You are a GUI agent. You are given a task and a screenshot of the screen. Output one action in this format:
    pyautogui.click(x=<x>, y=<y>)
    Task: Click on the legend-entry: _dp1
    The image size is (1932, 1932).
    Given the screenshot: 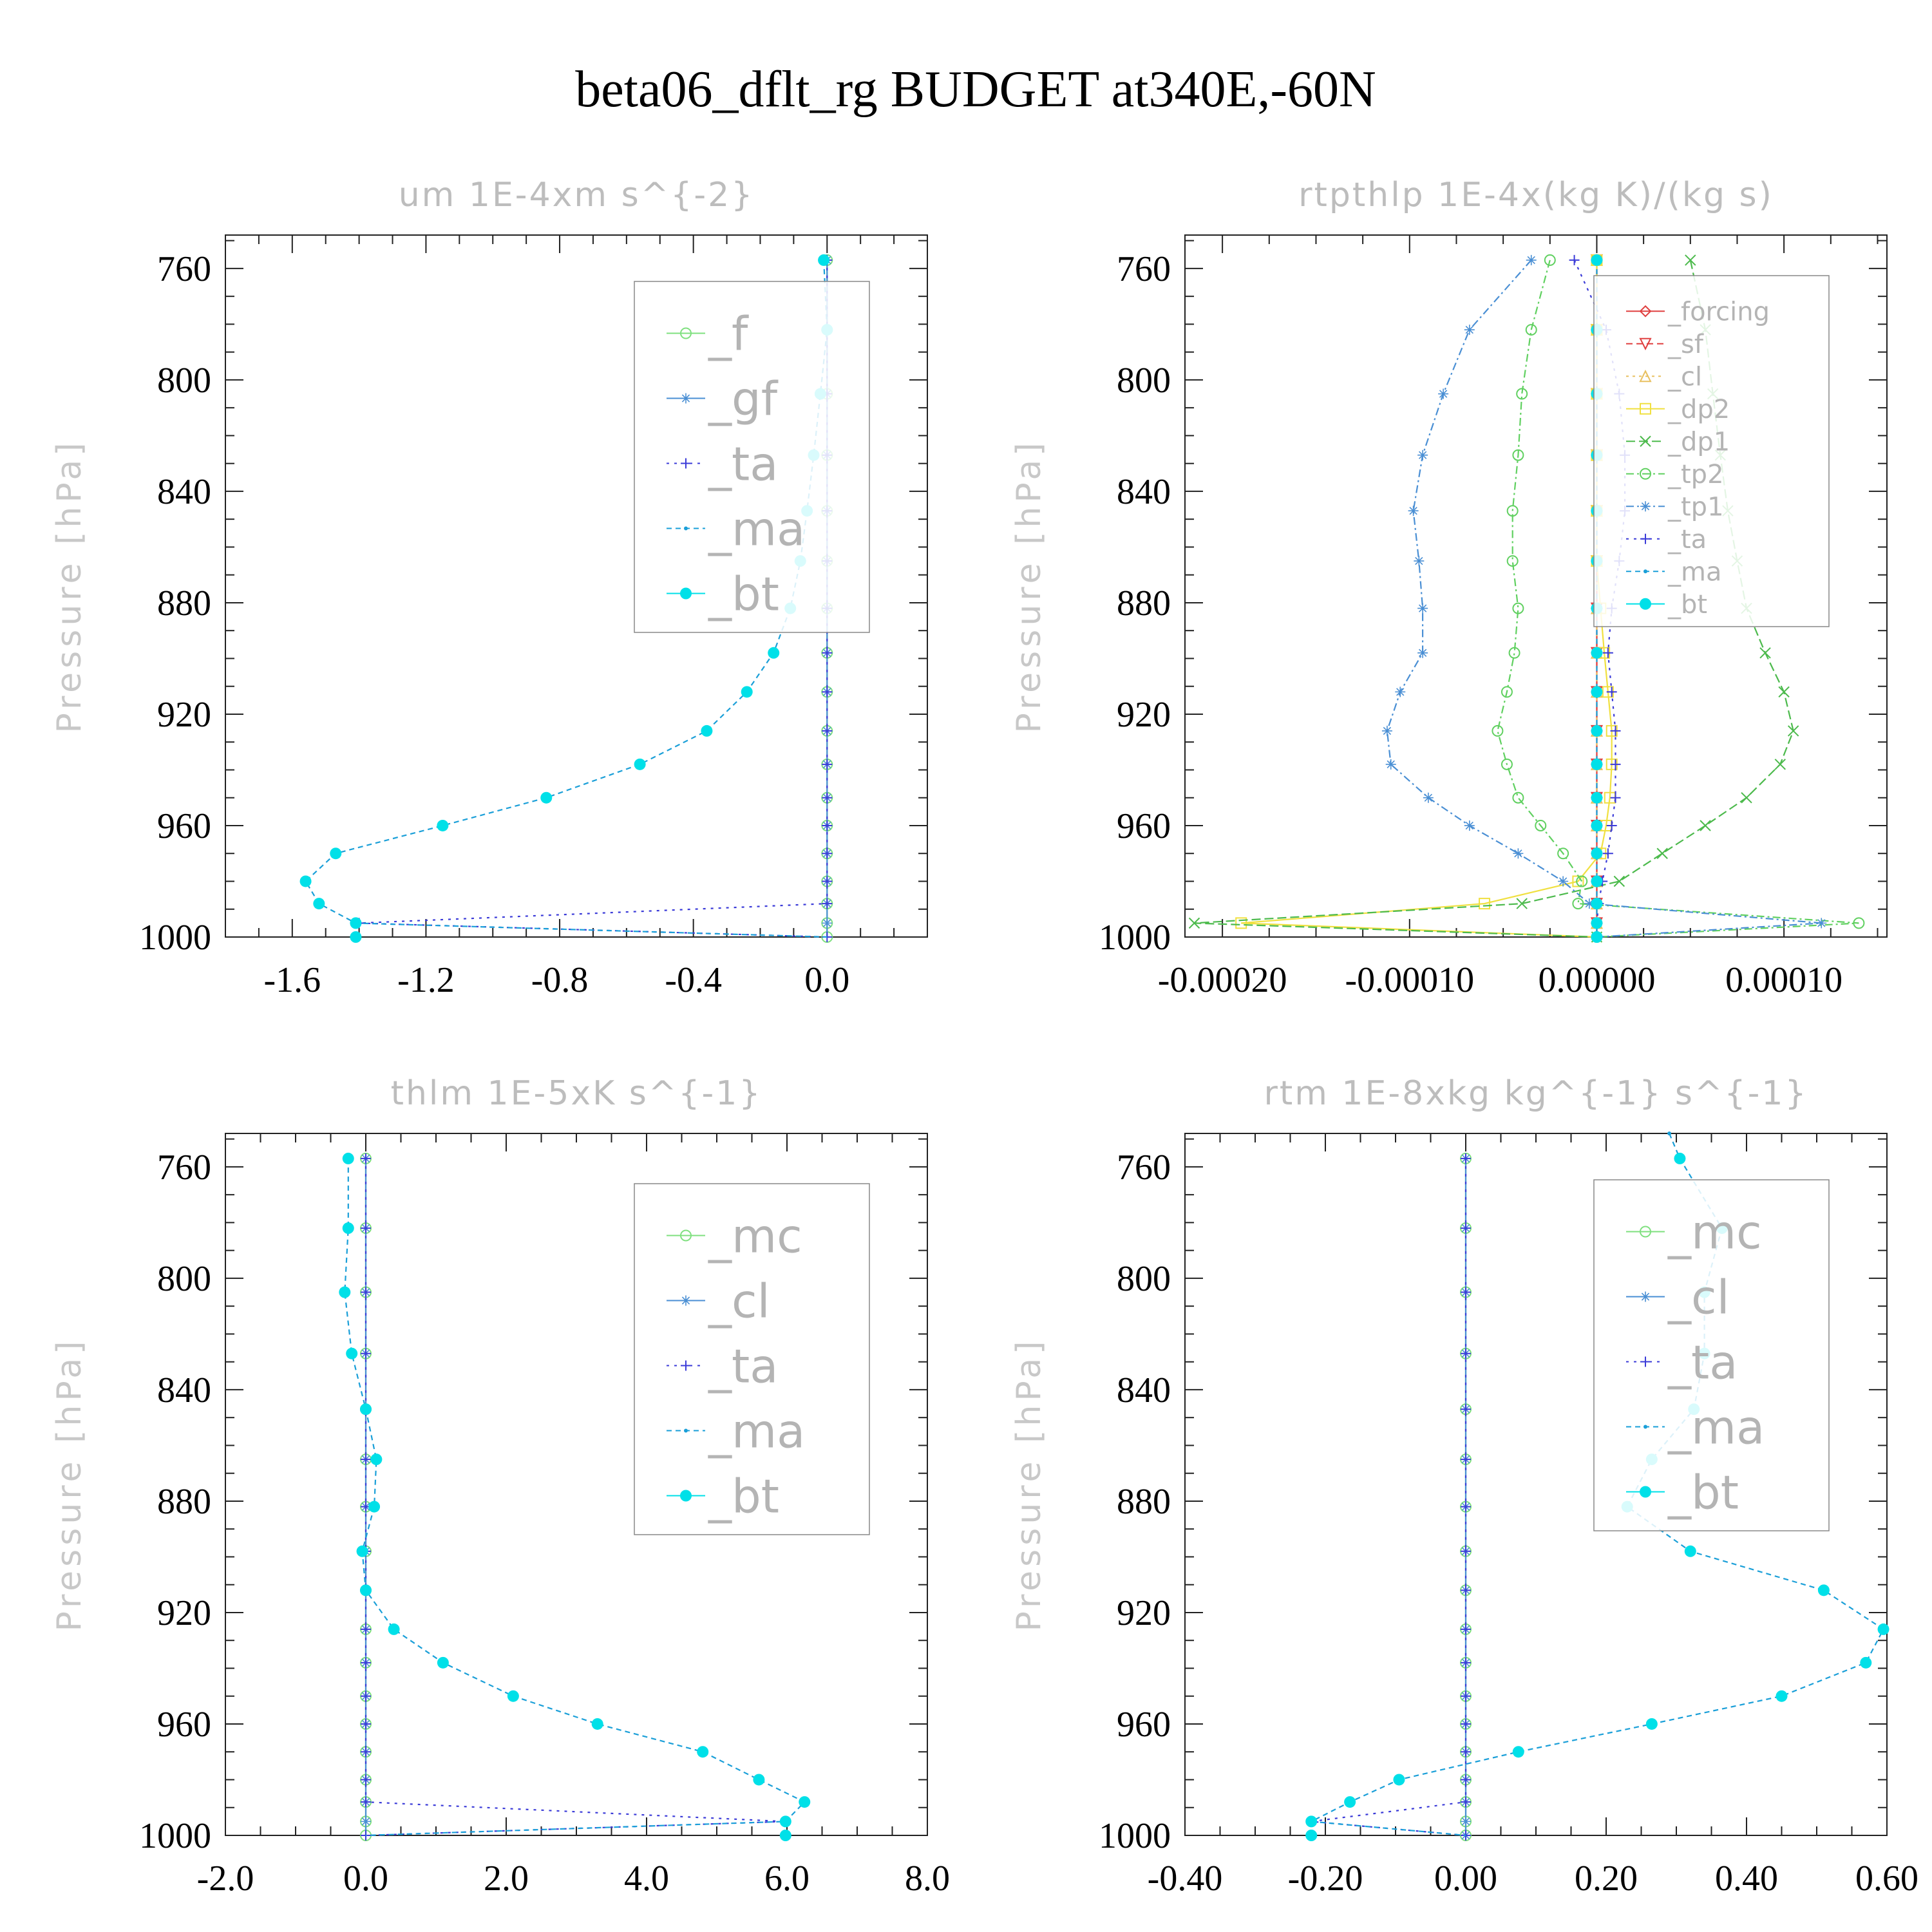 What is the action you would take?
    pyautogui.click(x=1698, y=443)
    